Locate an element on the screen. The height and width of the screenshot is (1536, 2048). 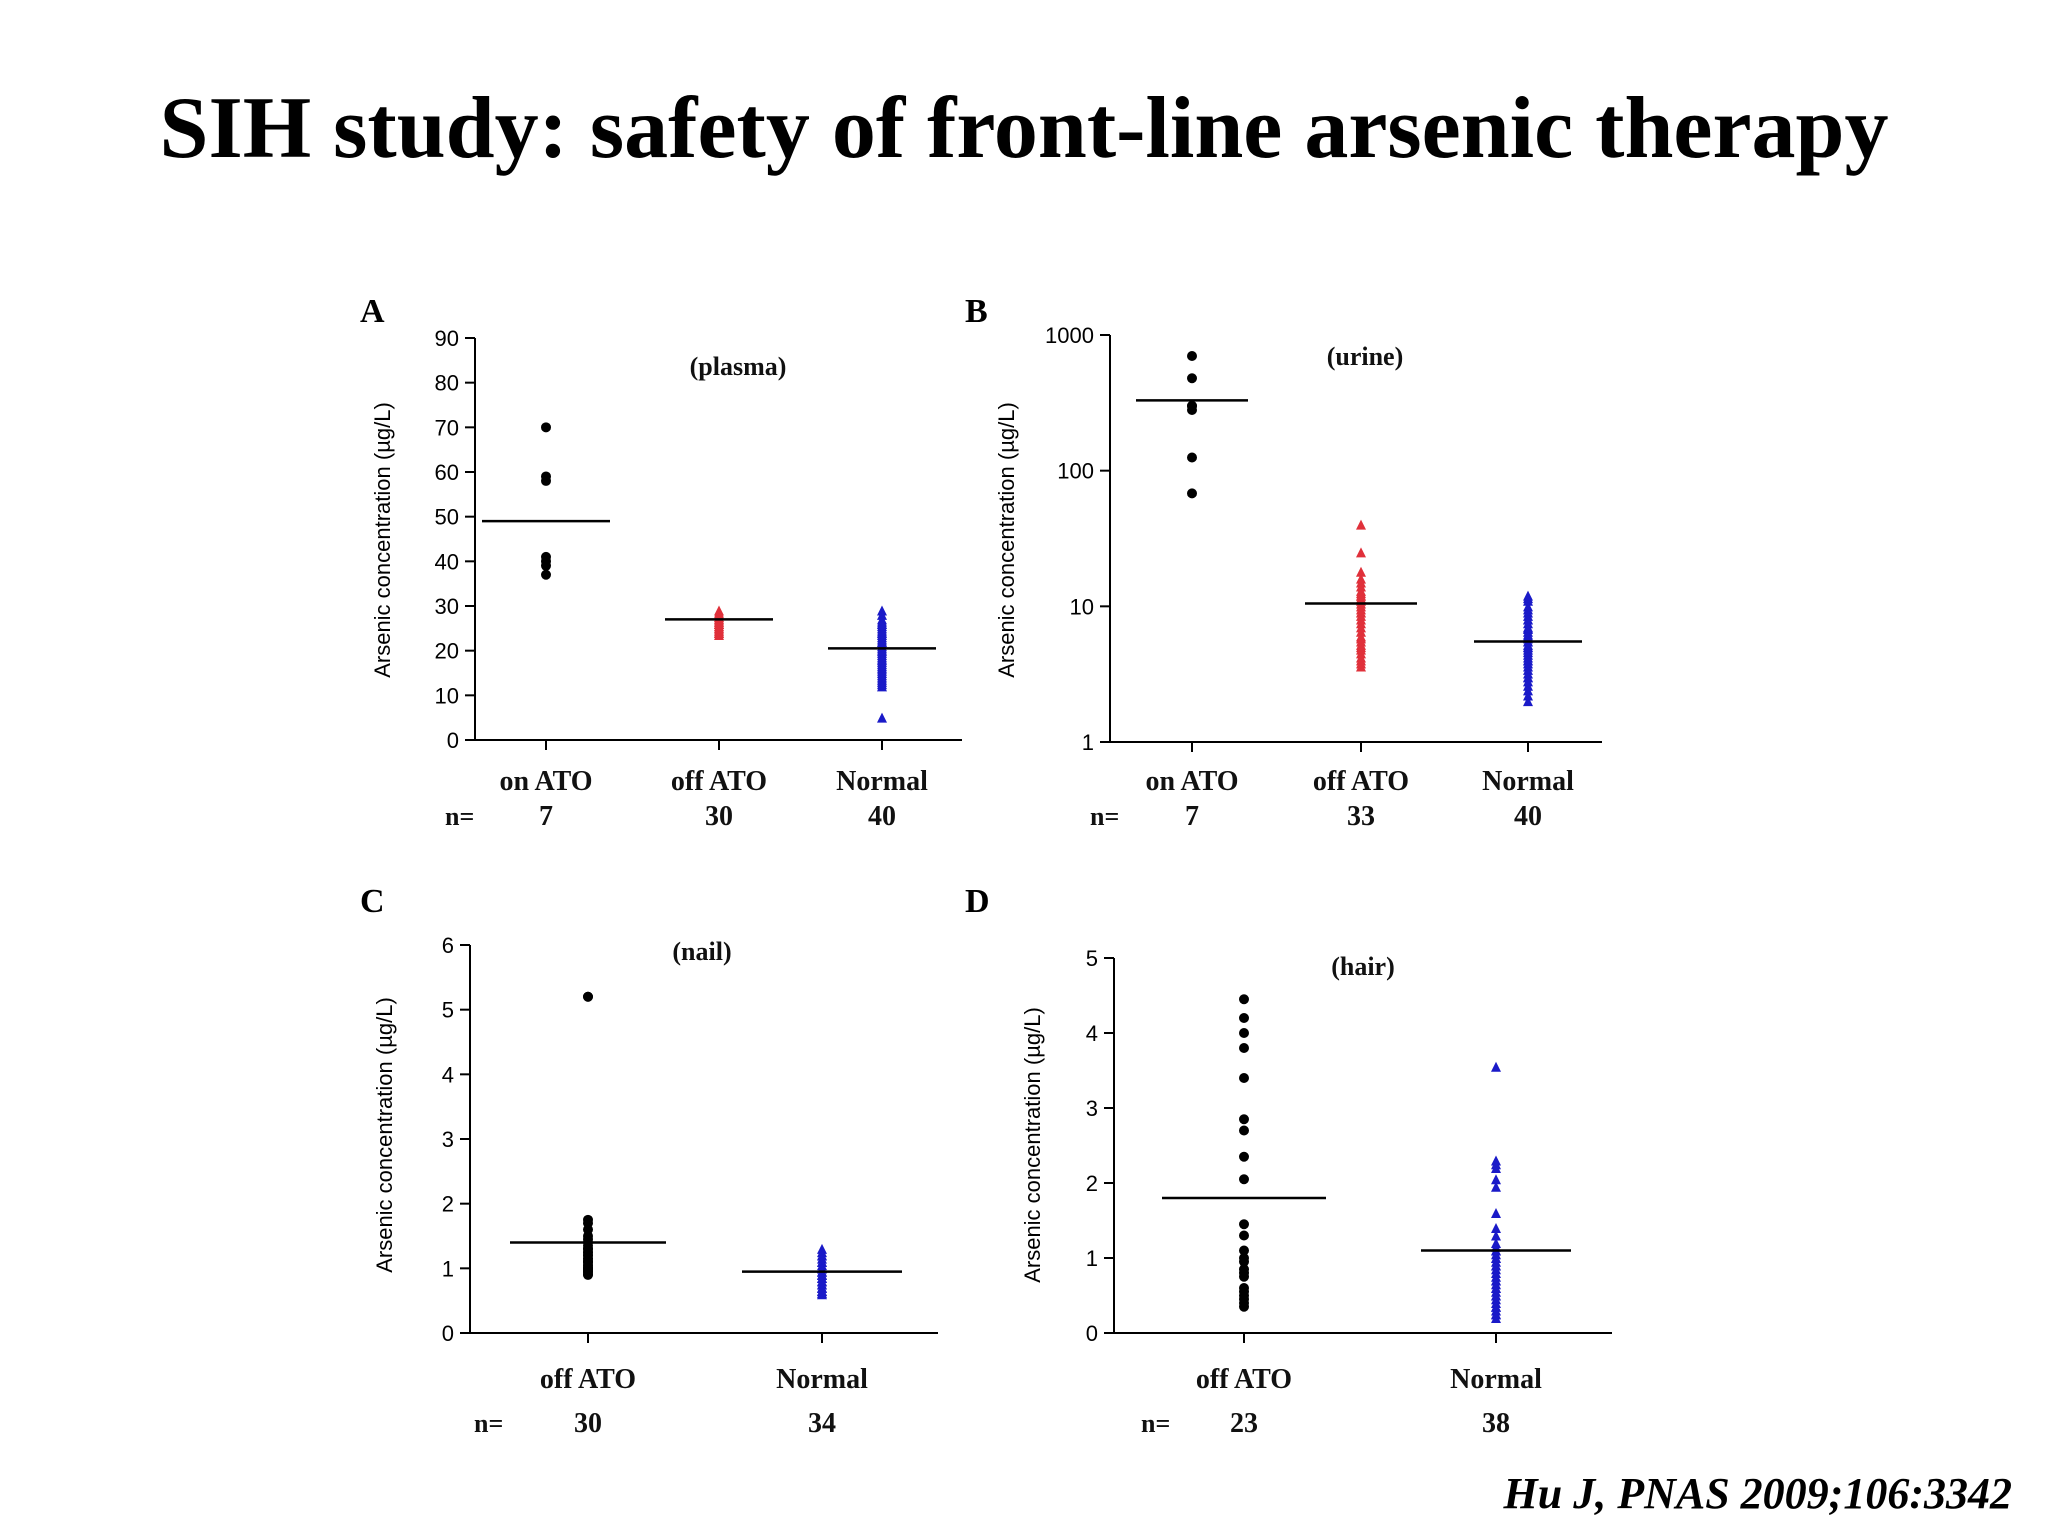
y-tick-label: 60 is located at coordinates (447, 472).